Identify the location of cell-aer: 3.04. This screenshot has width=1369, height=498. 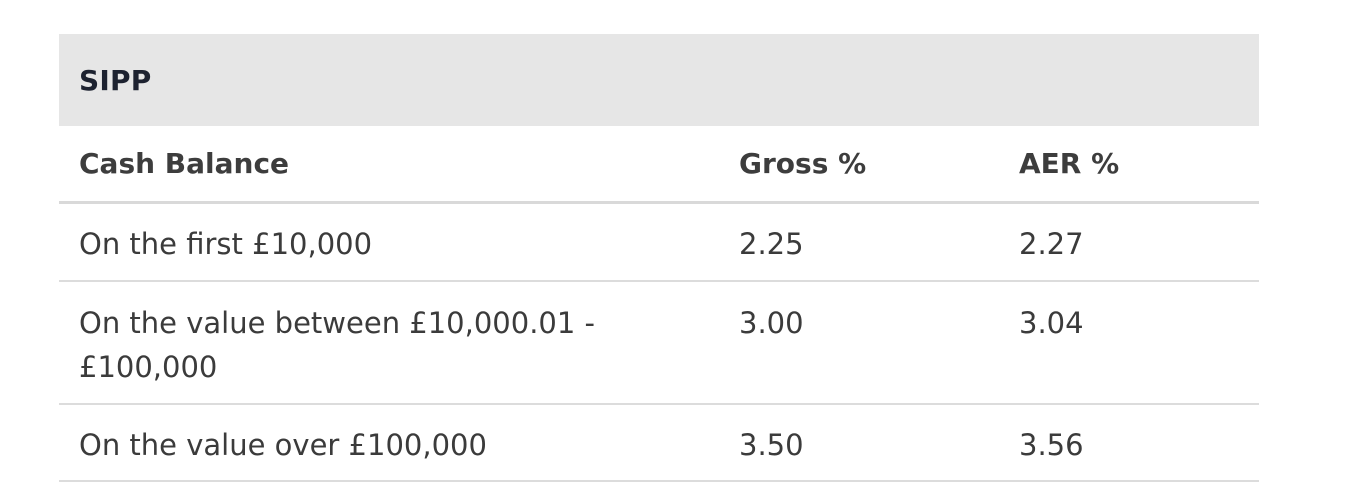
(1051, 323).